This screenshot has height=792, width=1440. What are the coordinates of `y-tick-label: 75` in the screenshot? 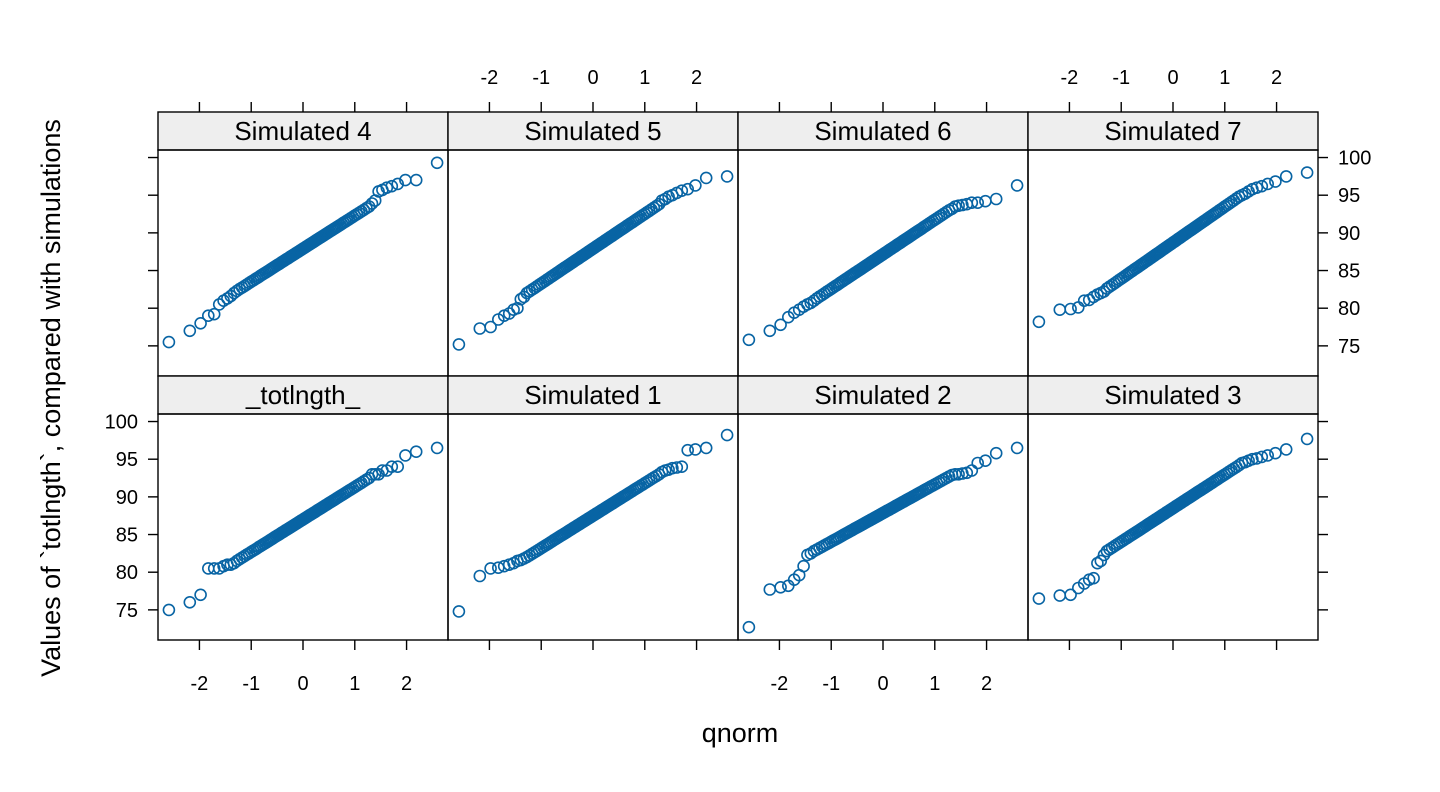 It's located at (1349, 347).